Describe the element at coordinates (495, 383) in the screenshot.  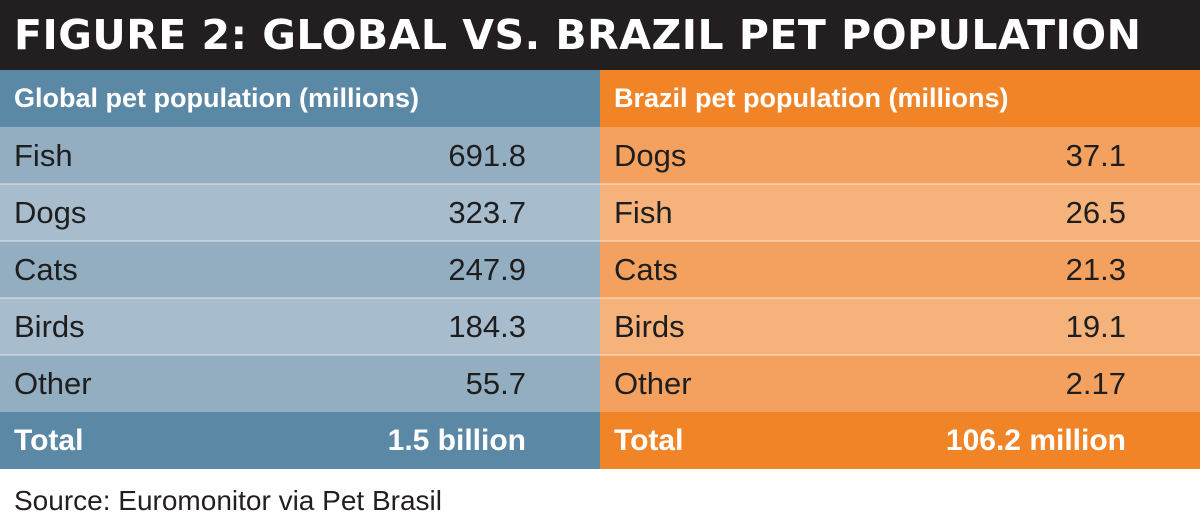
I see `global-row-value: 55.7` at that location.